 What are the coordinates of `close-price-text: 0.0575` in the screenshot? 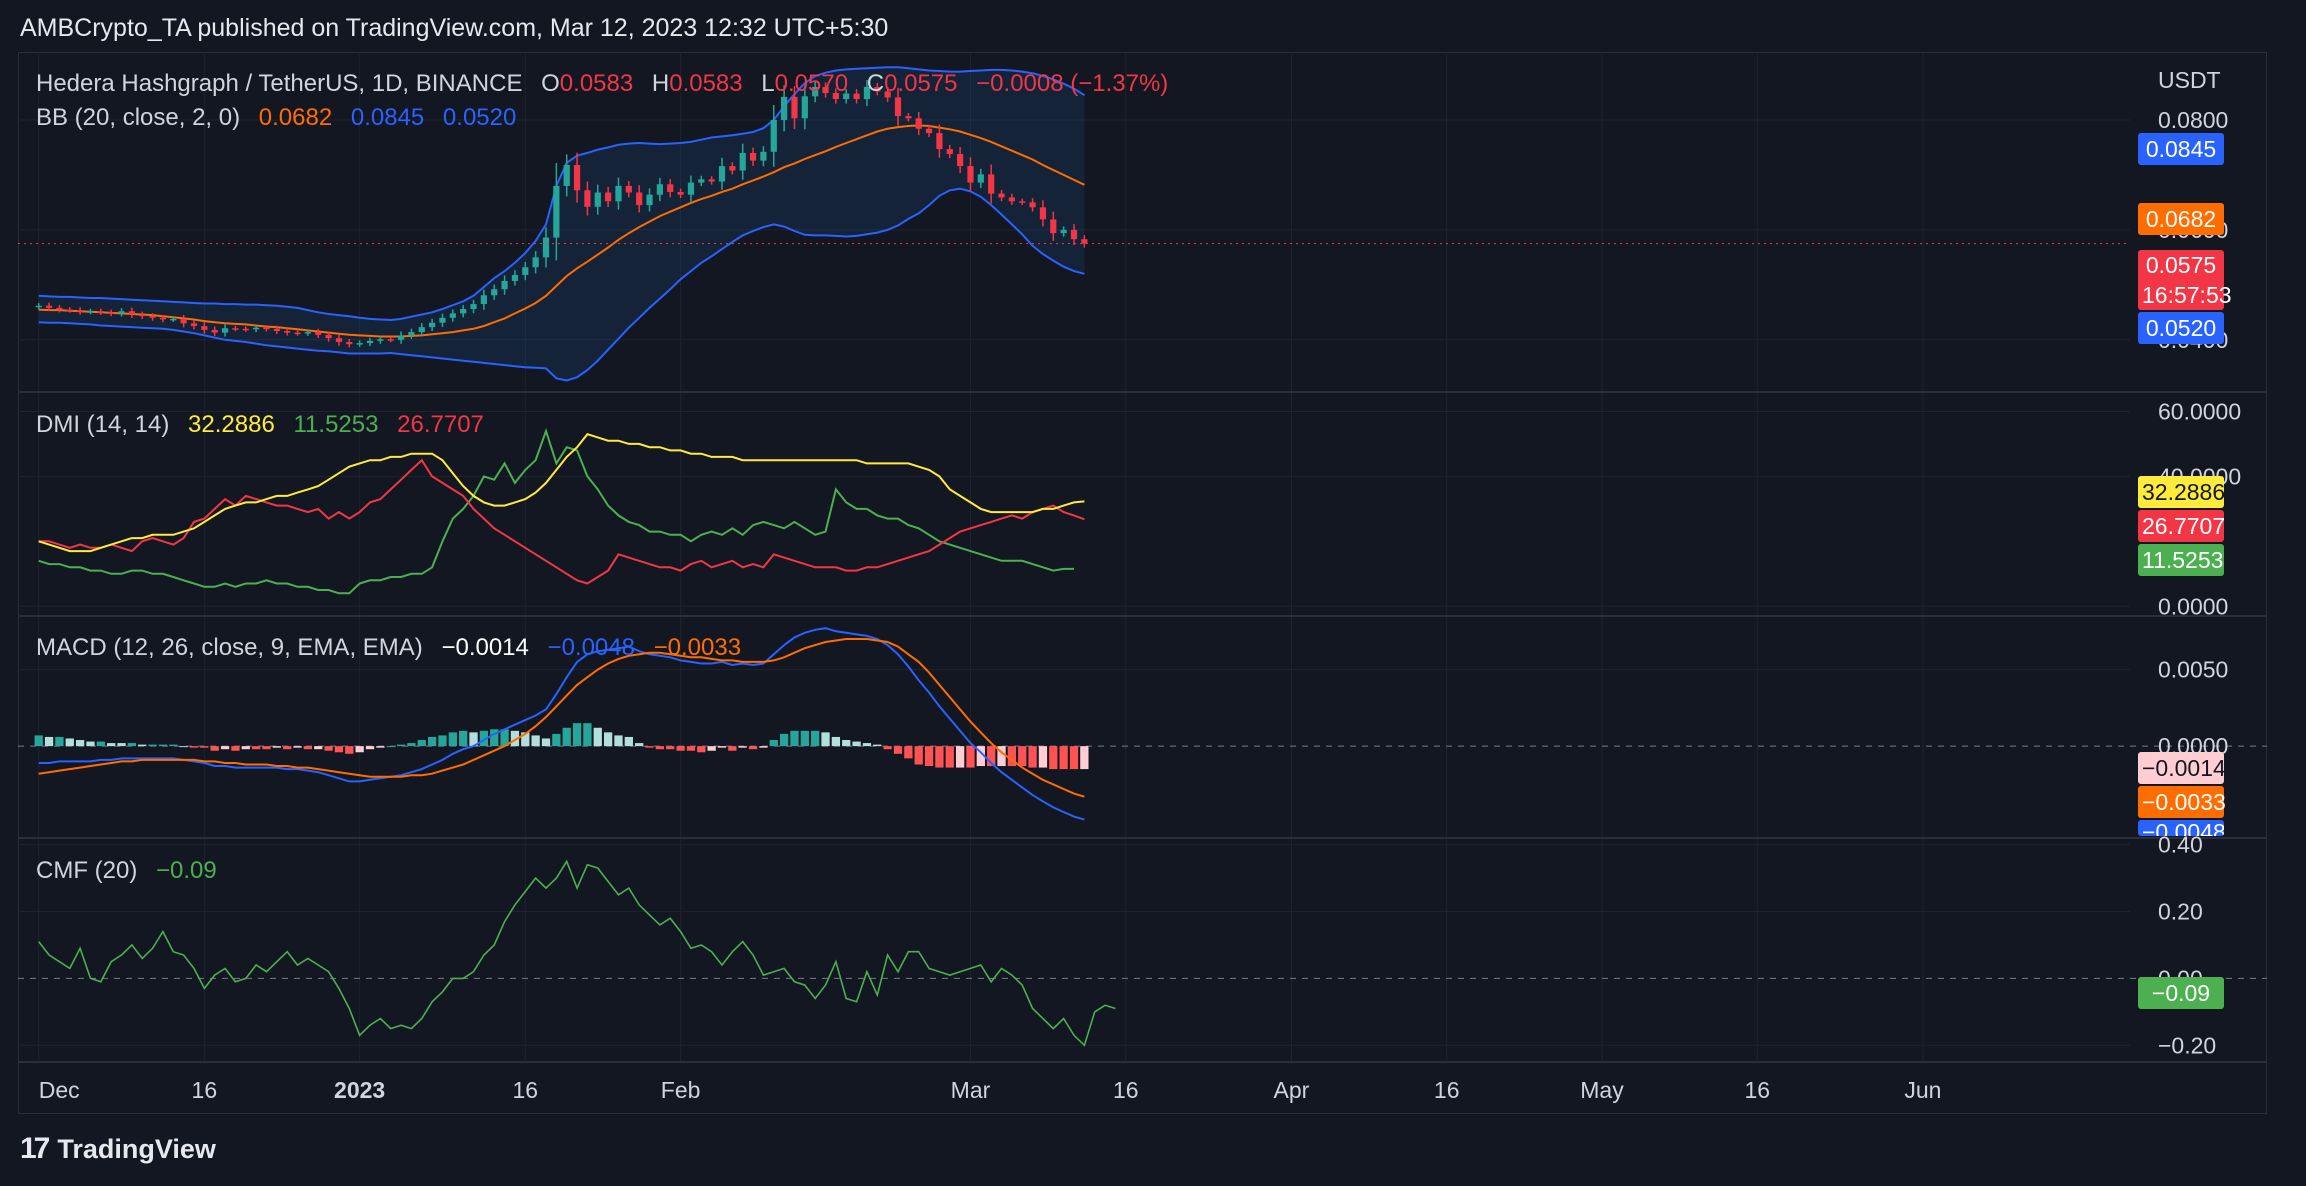 It's located at (2181, 265).